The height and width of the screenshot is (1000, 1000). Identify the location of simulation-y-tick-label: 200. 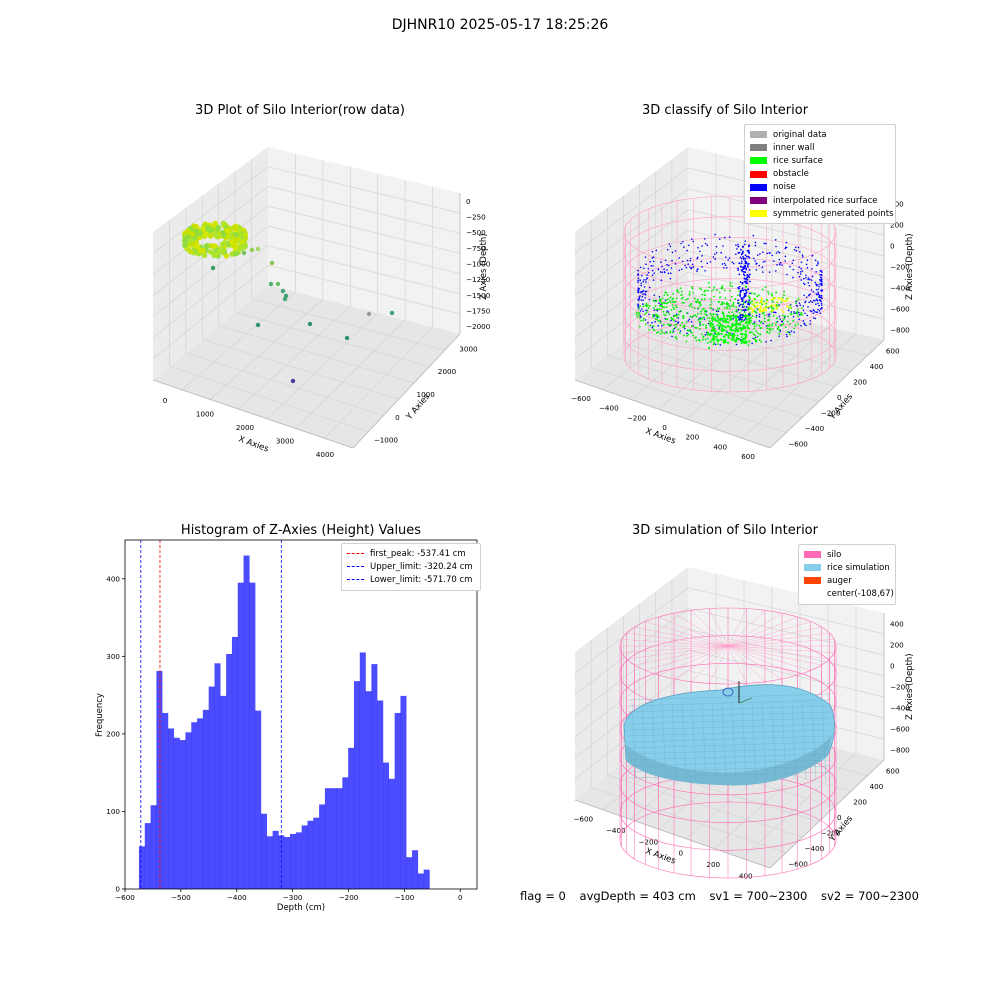
(860, 802).